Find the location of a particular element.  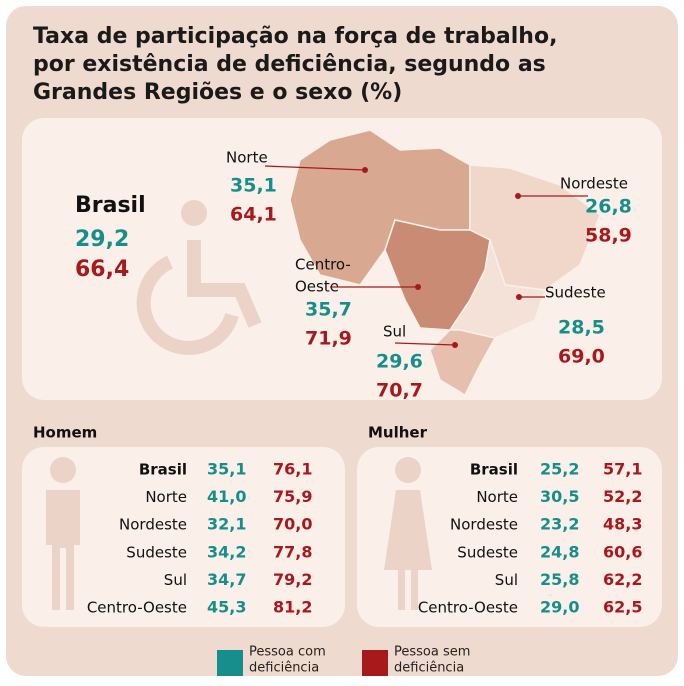

row-com: 24,8 is located at coordinates (559, 551).